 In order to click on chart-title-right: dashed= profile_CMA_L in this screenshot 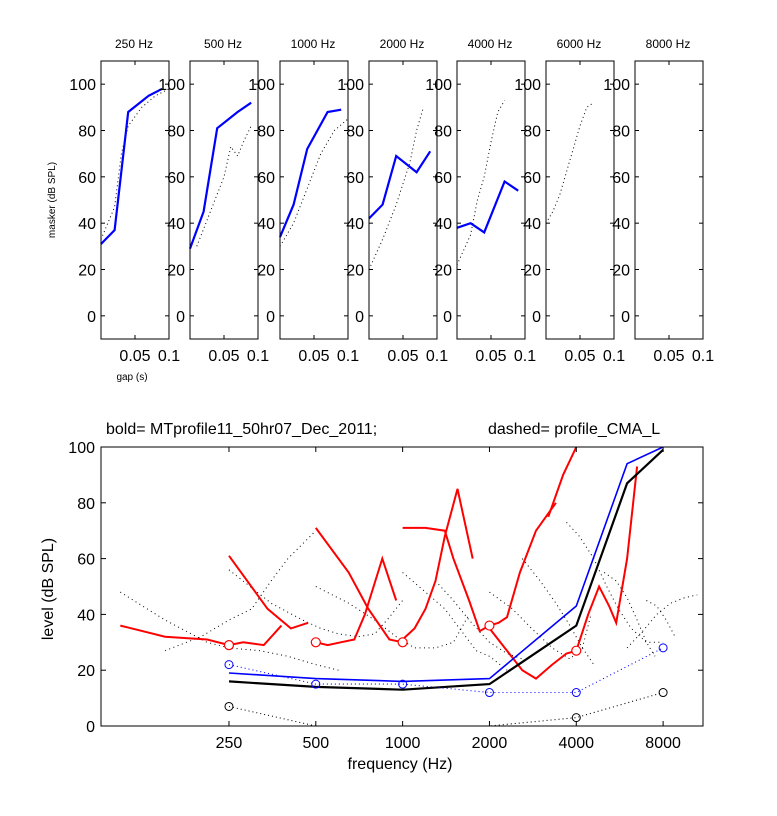, I will do `click(574, 429)`.